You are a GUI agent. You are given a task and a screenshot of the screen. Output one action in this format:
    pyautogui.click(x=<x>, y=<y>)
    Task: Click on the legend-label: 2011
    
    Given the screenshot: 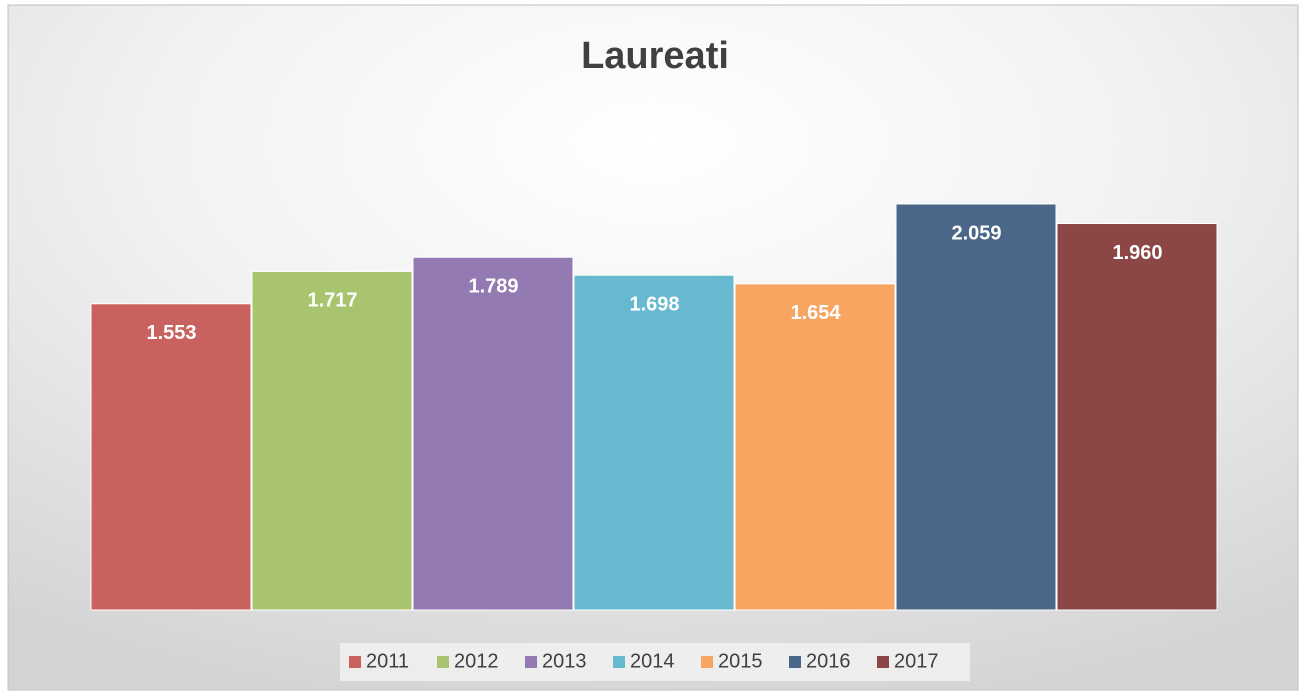 What is the action you would take?
    pyautogui.click(x=387, y=661)
    